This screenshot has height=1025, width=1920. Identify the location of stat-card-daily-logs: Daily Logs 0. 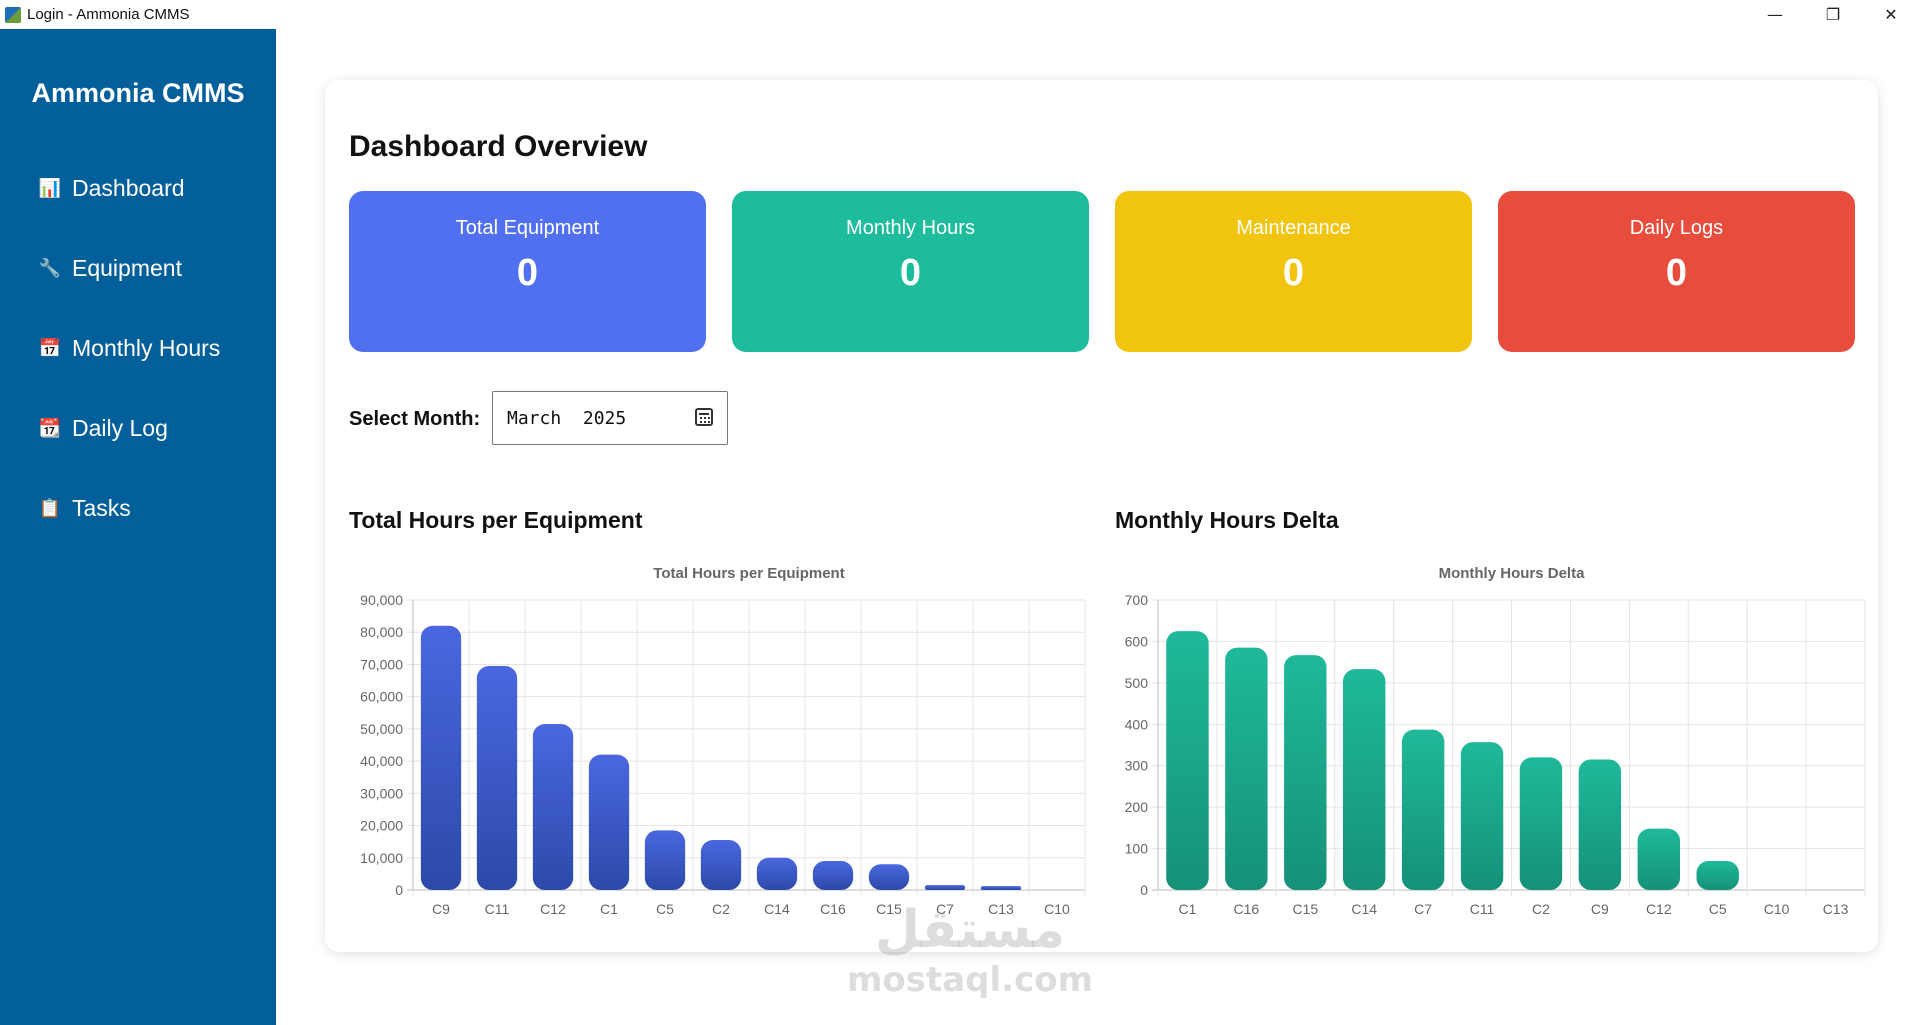
(1676, 271).